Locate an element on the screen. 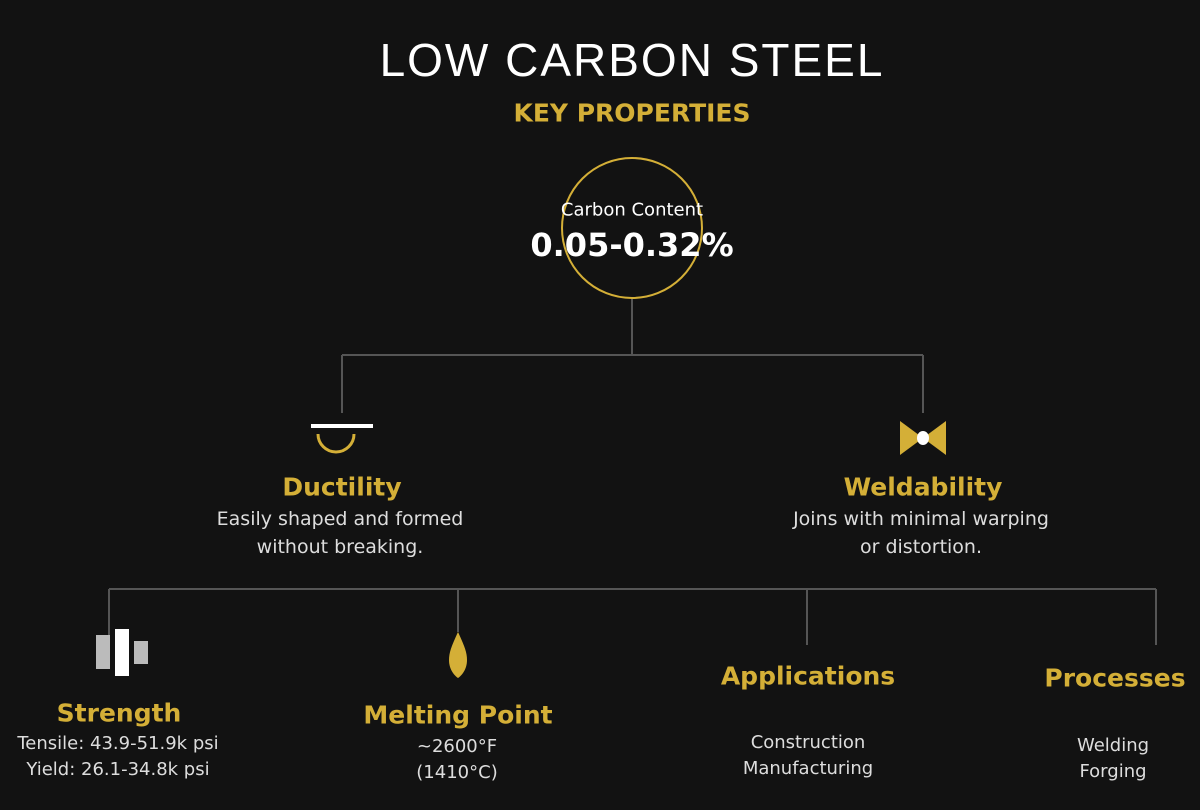  bars-icon is located at coordinates (122, 652).